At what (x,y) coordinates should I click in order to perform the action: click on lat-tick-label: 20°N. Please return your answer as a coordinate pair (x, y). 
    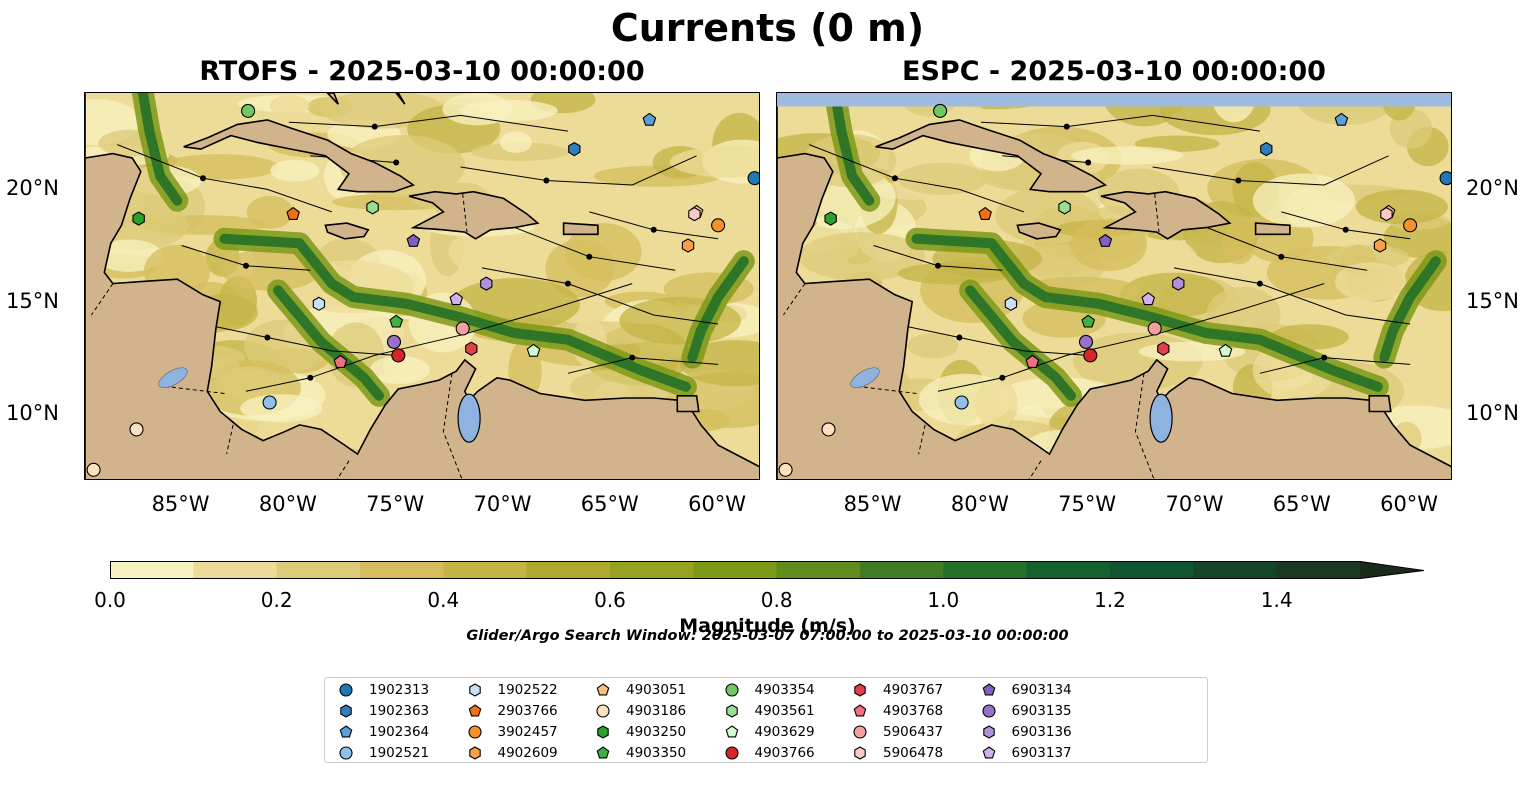
    Looking at the image, I should click on (1492, 188).